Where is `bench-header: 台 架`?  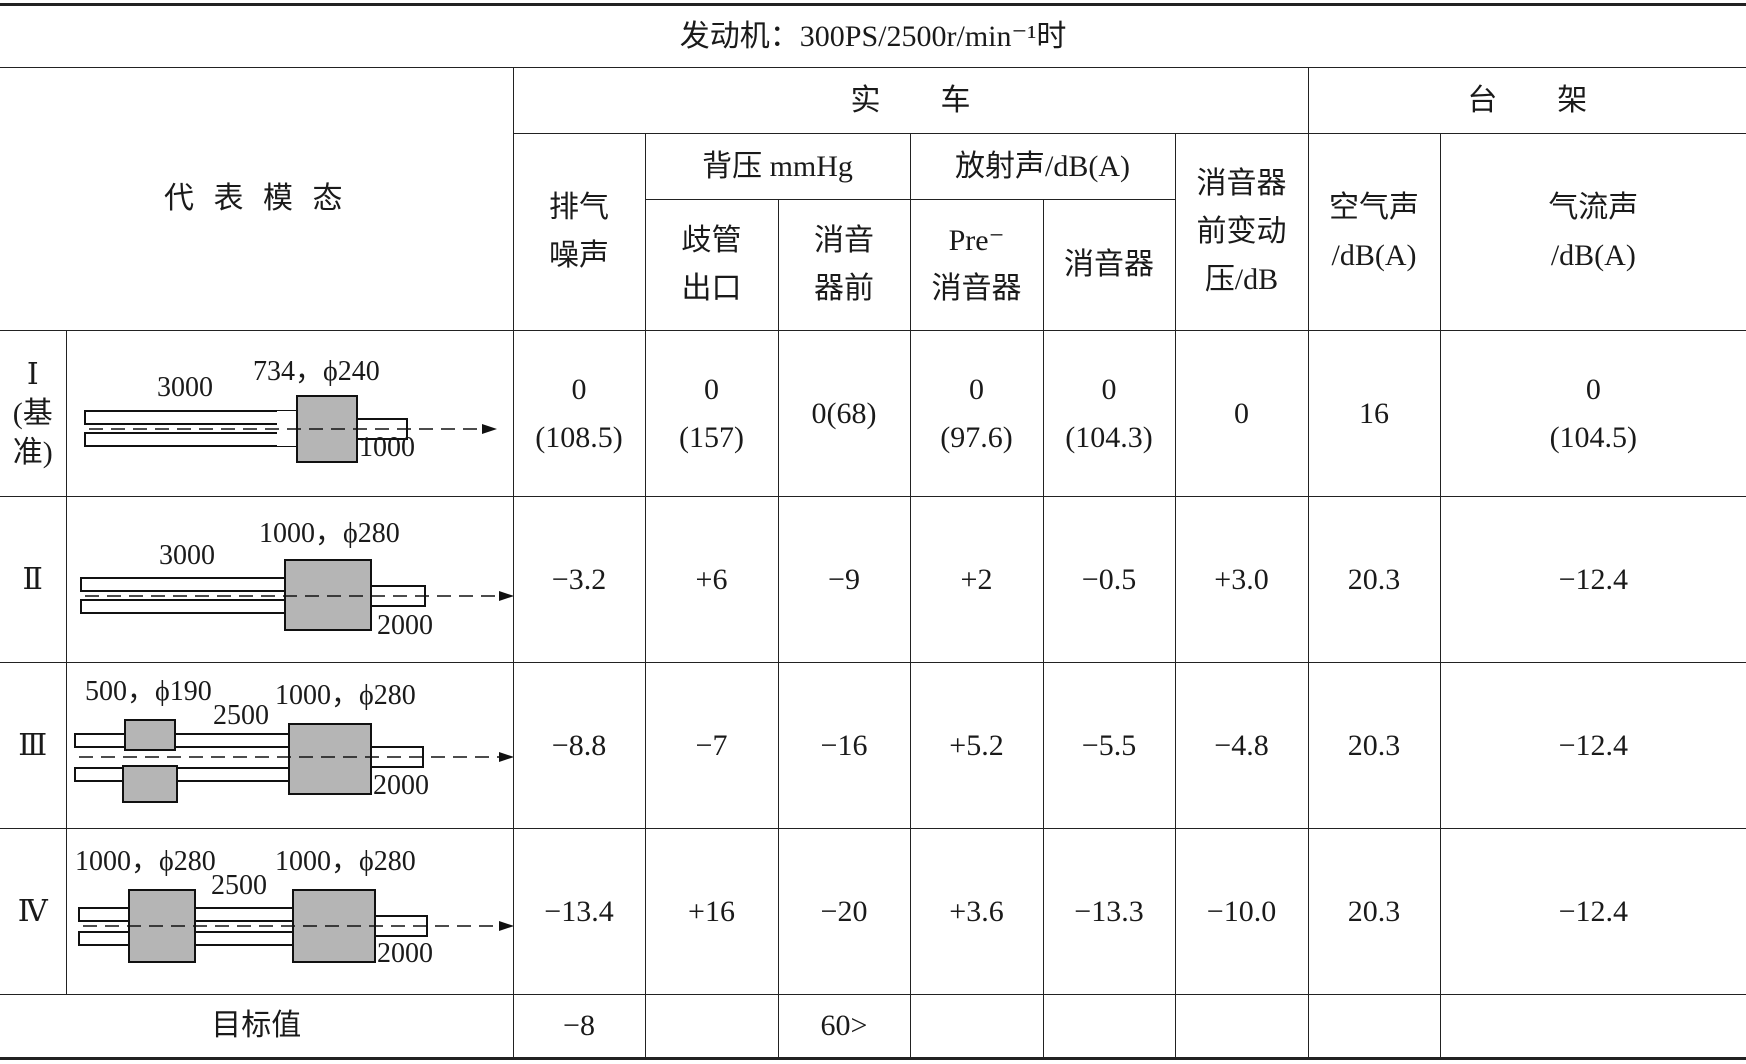 bench-header: 台 架 is located at coordinates (1526, 100).